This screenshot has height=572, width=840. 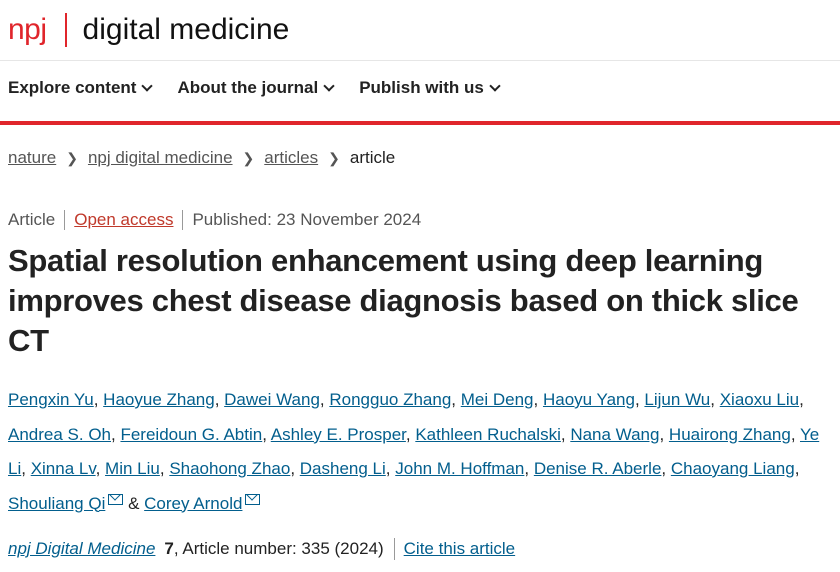 What do you see at coordinates (57, 503) in the screenshot?
I see `author-link: Shouliang Qi` at bounding box center [57, 503].